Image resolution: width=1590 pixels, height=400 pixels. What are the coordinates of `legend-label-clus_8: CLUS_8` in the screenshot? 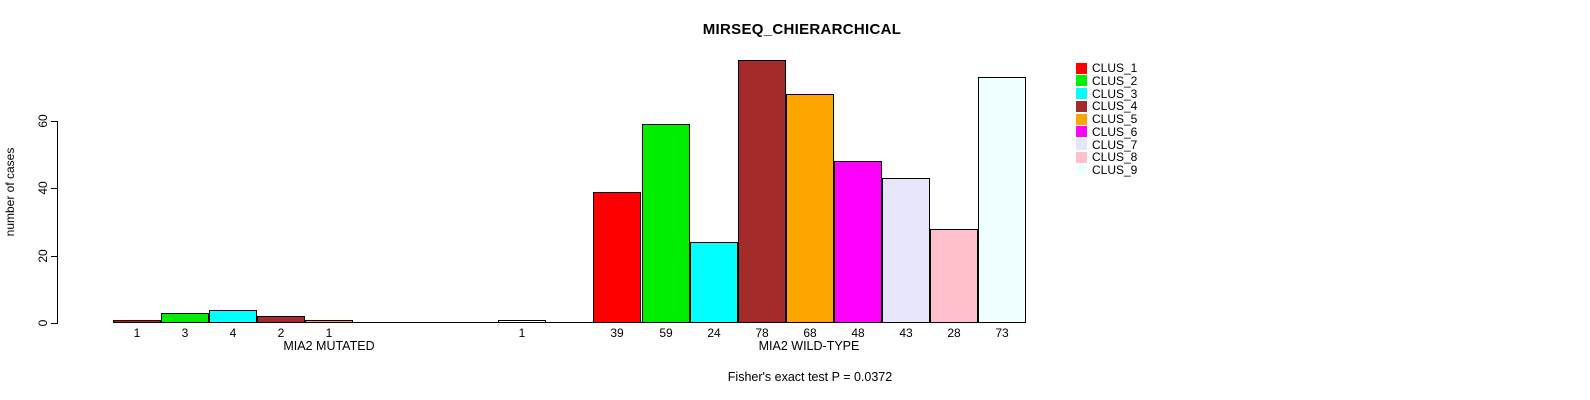 It's located at (1115, 157).